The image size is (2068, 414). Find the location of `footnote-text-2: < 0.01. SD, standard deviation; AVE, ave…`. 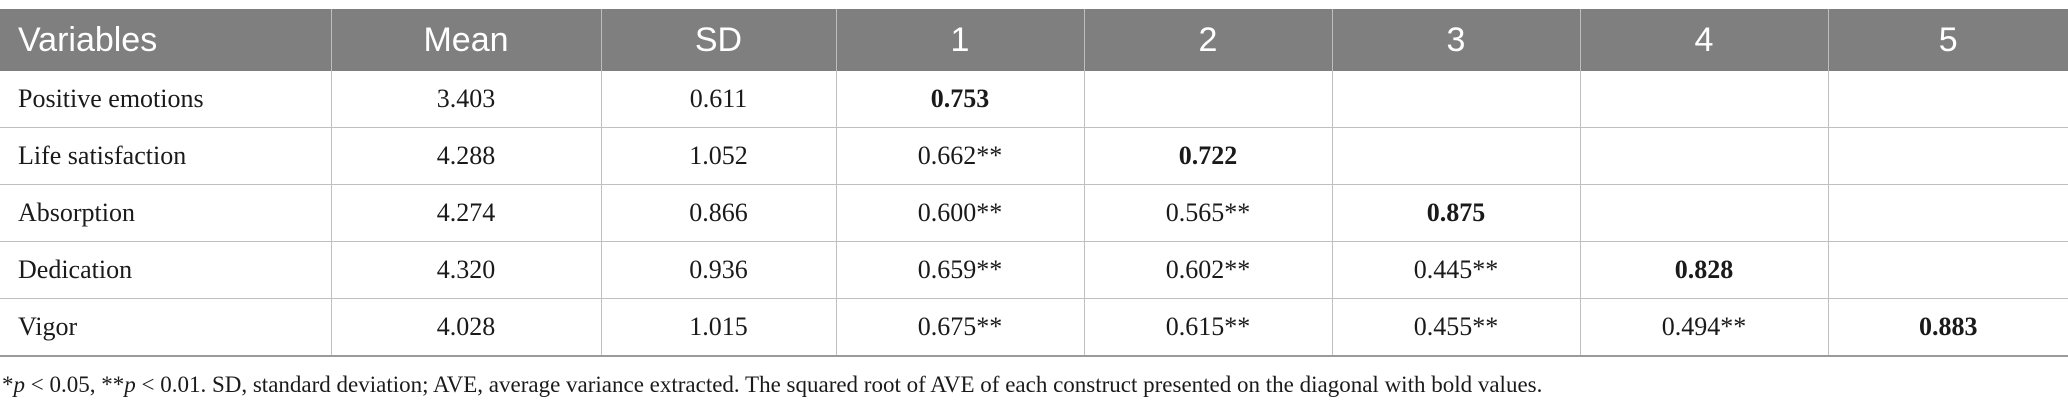

footnote-text-2: < 0.01. SD, standard deviation; AVE, ave… is located at coordinates (839, 384).